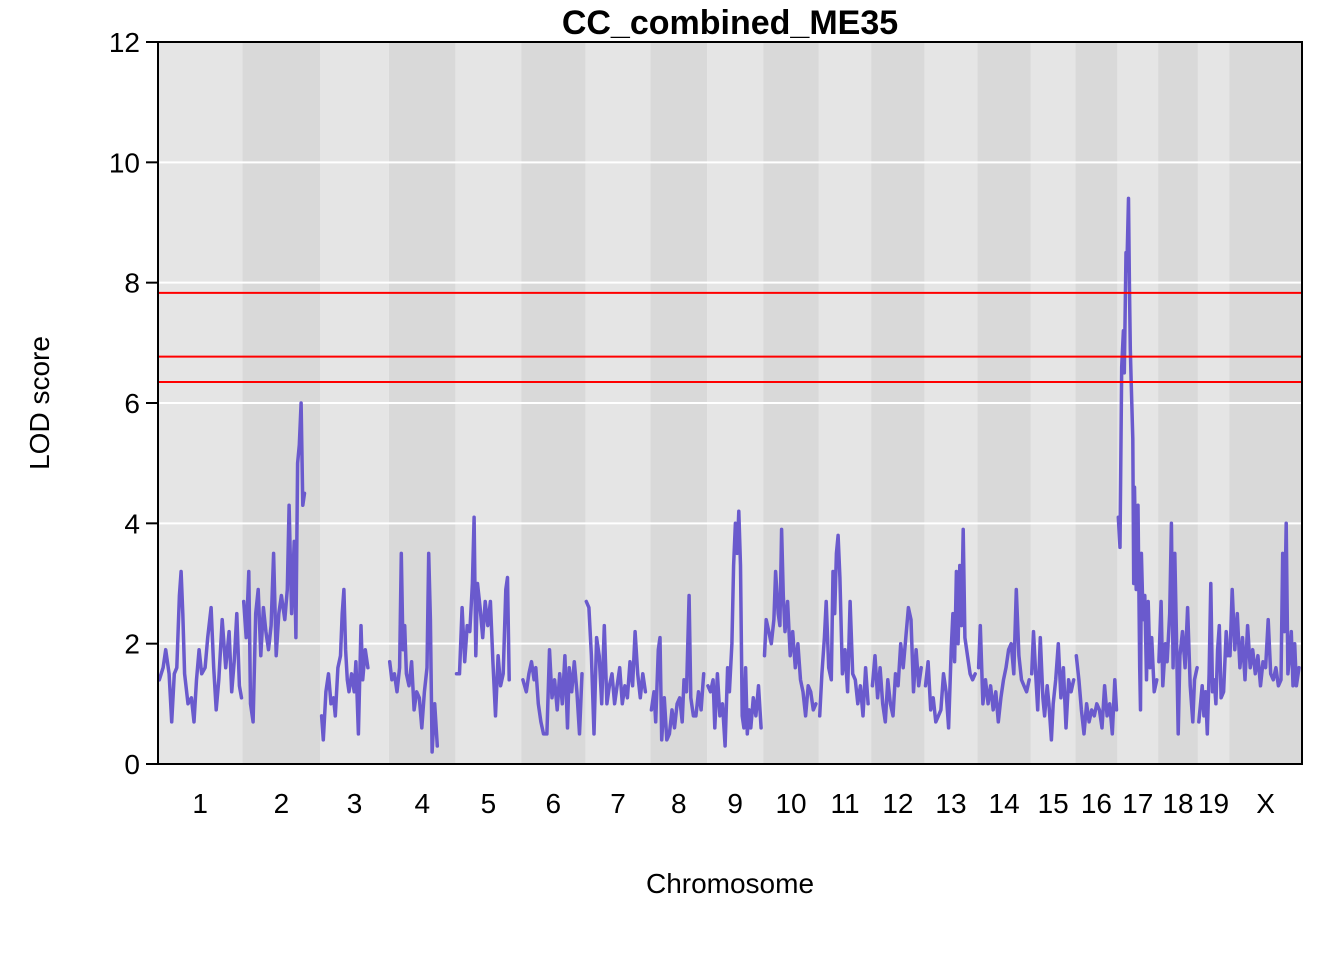 This screenshot has height=965, width=1344. I want to click on y-tick-label-4: 4, so click(132, 523).